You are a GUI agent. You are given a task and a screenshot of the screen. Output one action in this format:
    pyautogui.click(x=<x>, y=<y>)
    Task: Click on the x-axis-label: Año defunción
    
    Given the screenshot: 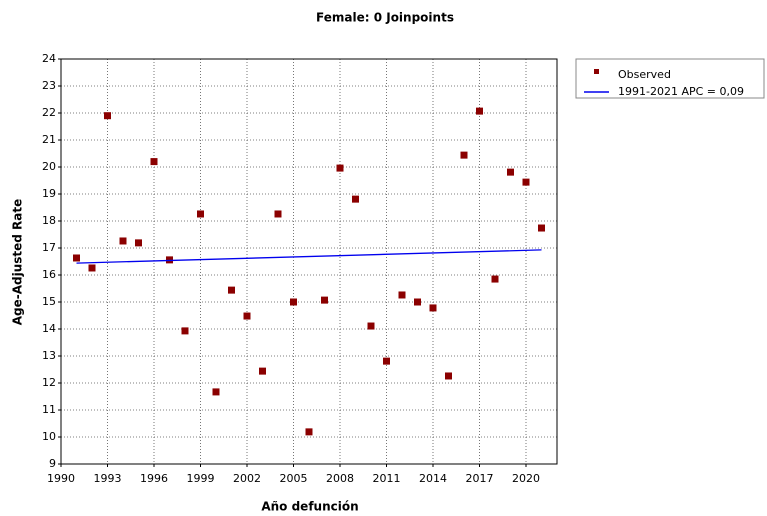 What is the action you would take?
    pyautogui.click(x=309, y=507)
    